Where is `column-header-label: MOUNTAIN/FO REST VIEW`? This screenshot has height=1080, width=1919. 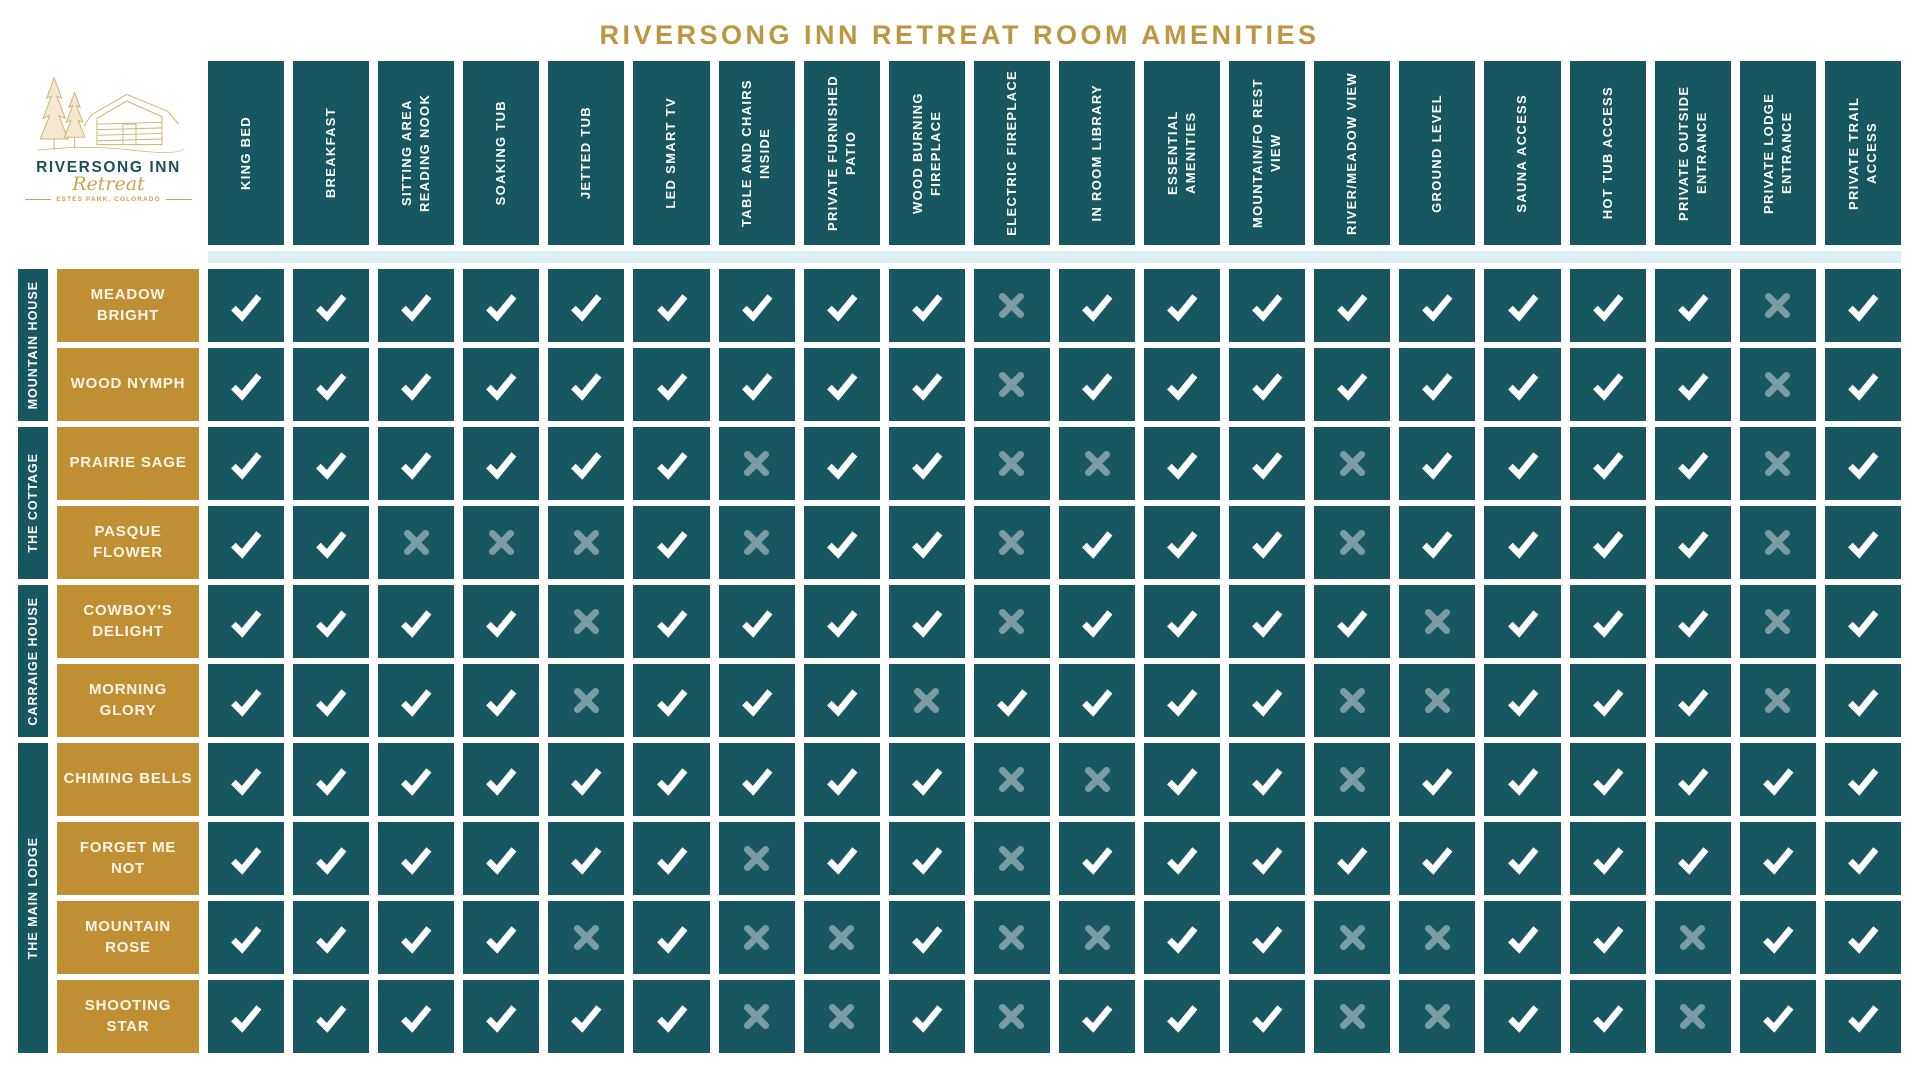
column-header-label: MOUNTAIN/FO REST VIEW is located at coordinates (1267, 153).